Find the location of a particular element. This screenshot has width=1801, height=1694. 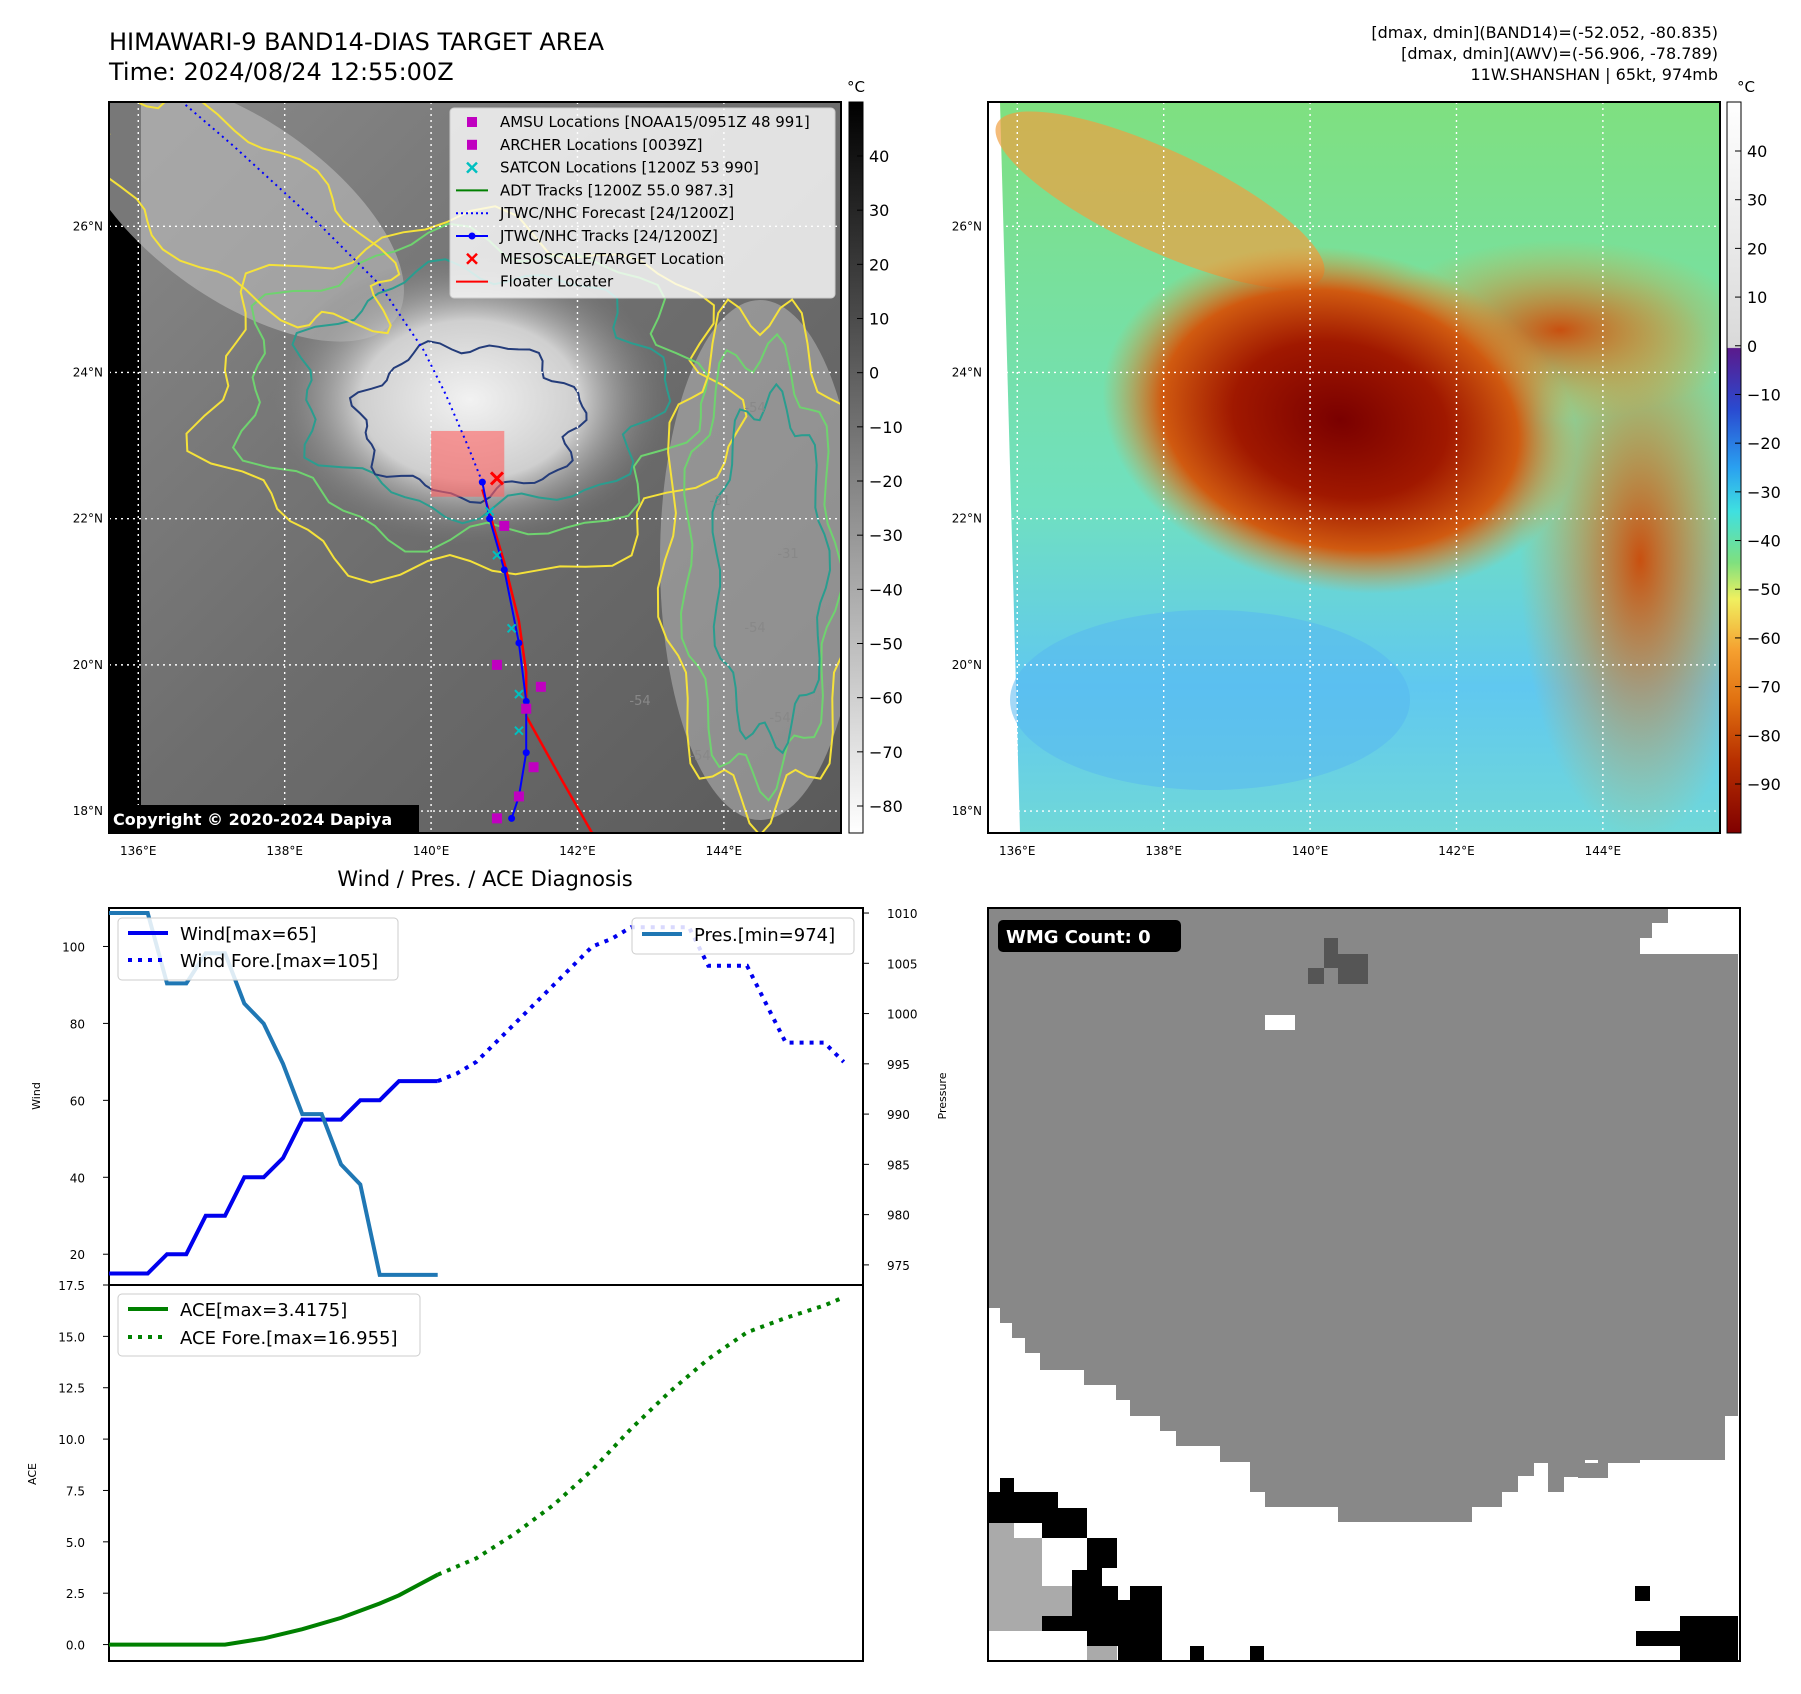

legend-label: JTWC/NHC Forecast [24/1200Z] is located at coordinates (616, 213).